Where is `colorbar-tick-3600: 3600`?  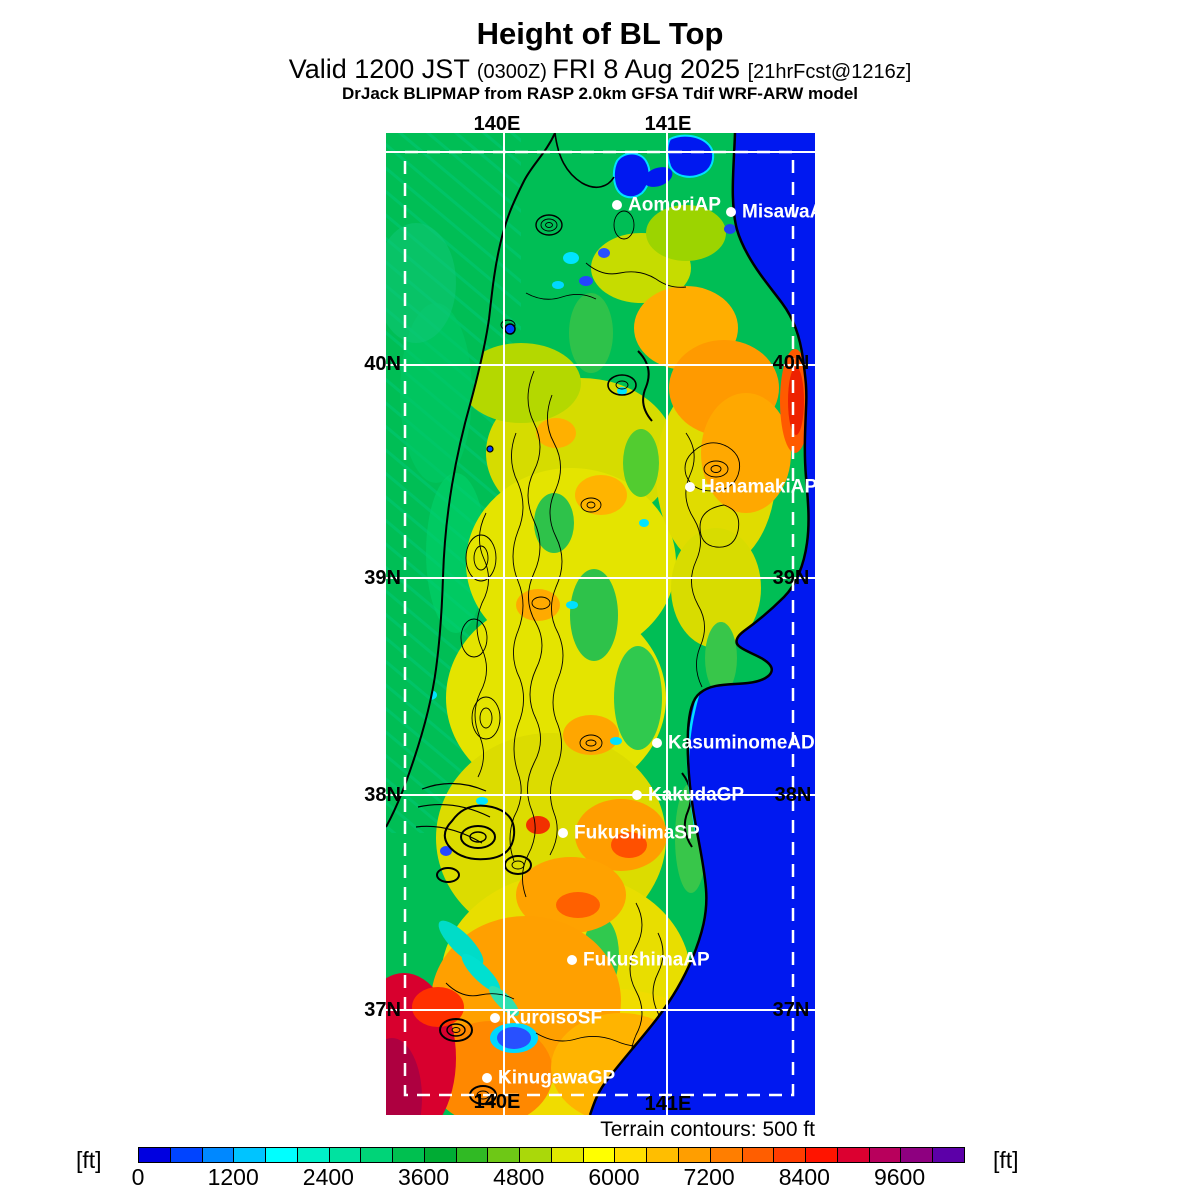 colorbar-tick-3600: 3600 is located at coordinates (423, 1177).